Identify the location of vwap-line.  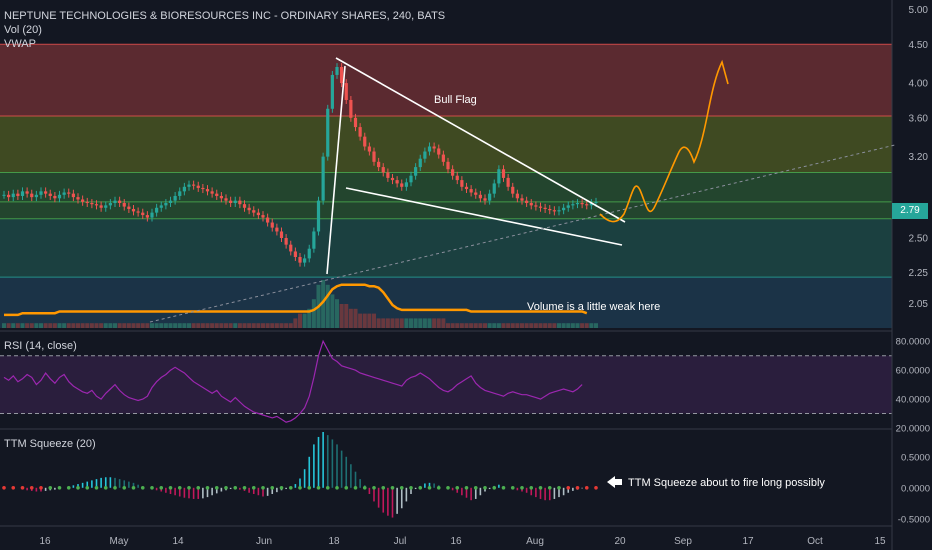
(296, 300).